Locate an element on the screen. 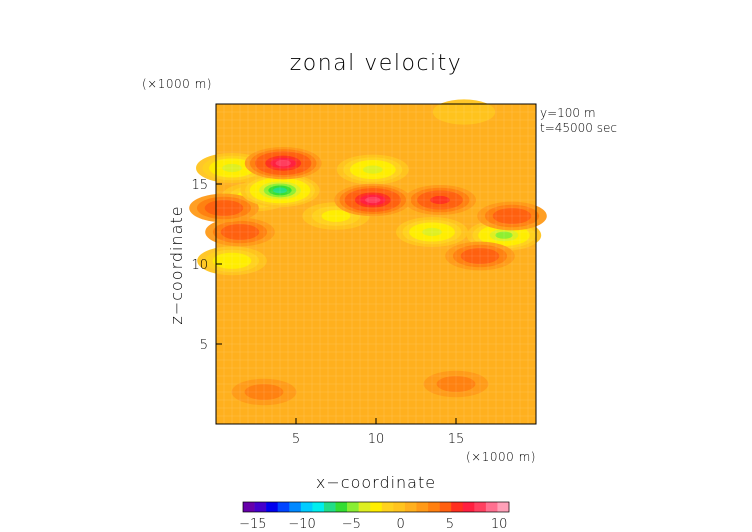 The height and width of the screenshot is (532, 752). colorbar-frame is located at coordinates (376, 507).